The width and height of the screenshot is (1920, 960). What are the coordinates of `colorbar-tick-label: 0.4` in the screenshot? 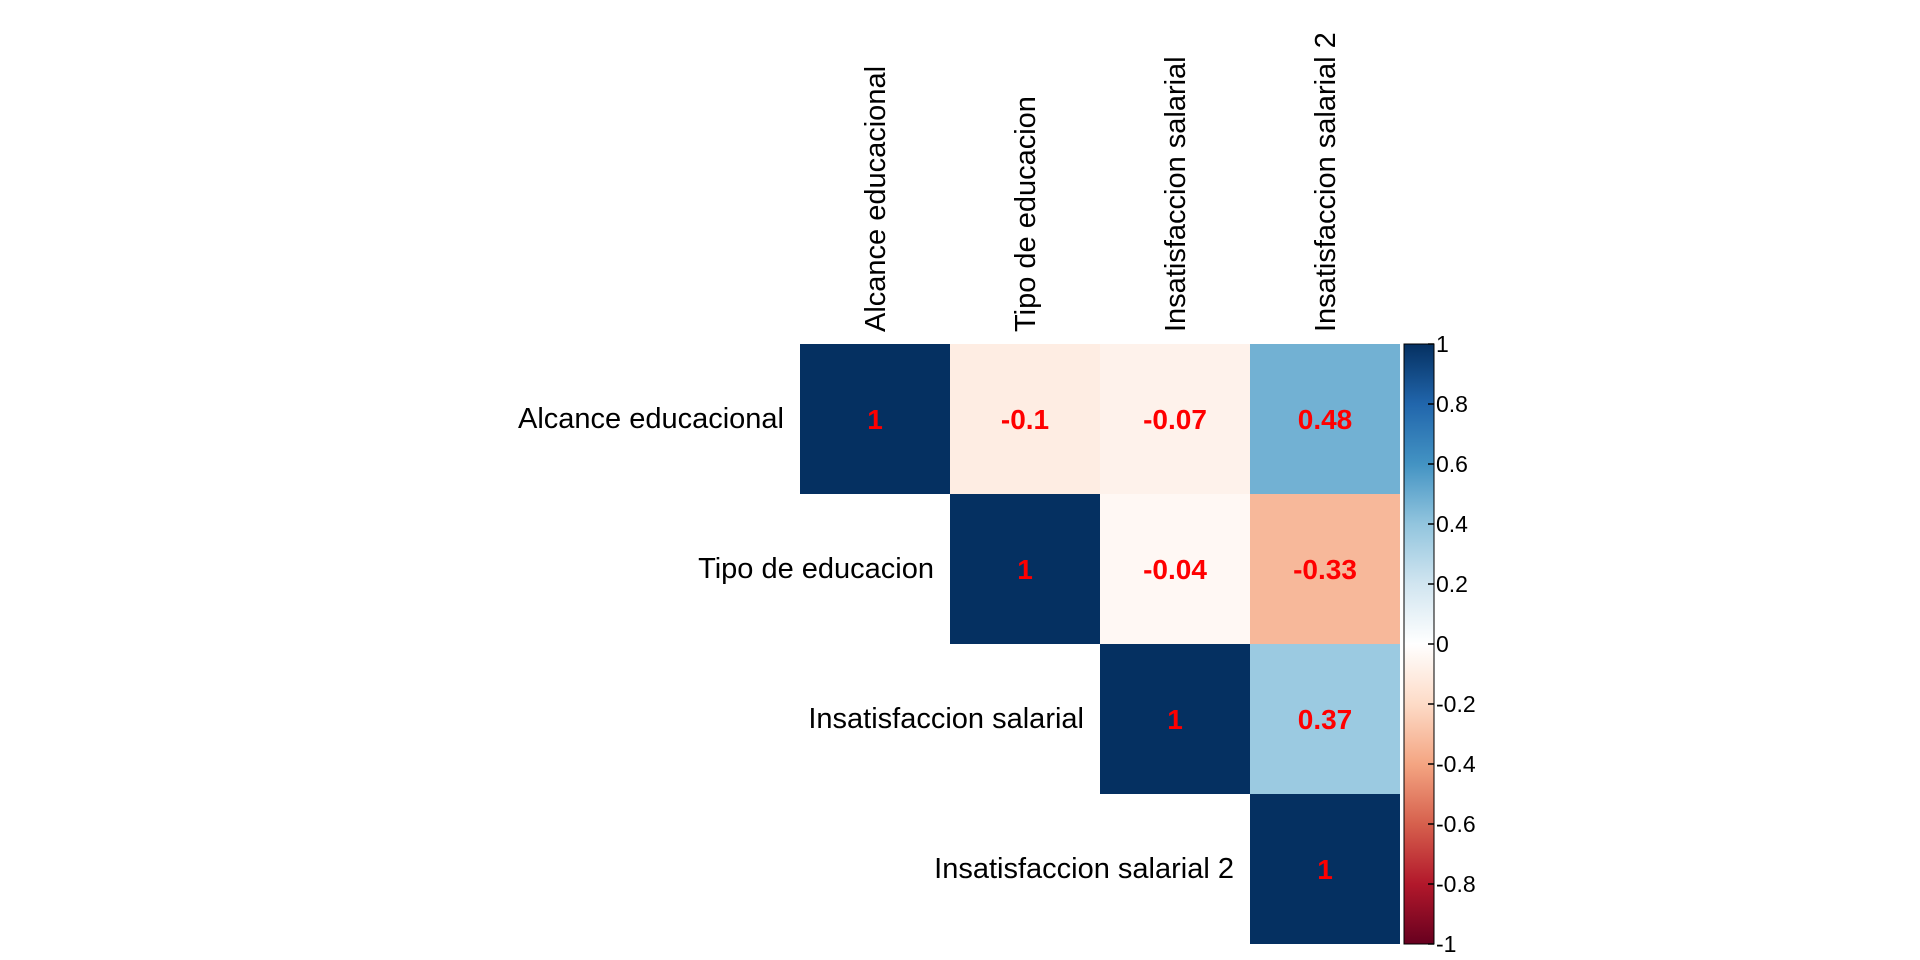 It's located at (1452, 524).